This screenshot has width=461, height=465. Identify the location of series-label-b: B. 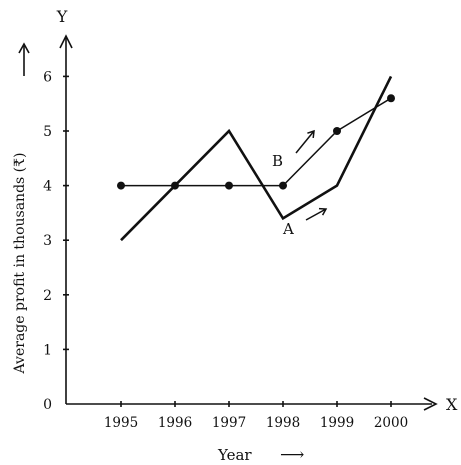
(277, 161).